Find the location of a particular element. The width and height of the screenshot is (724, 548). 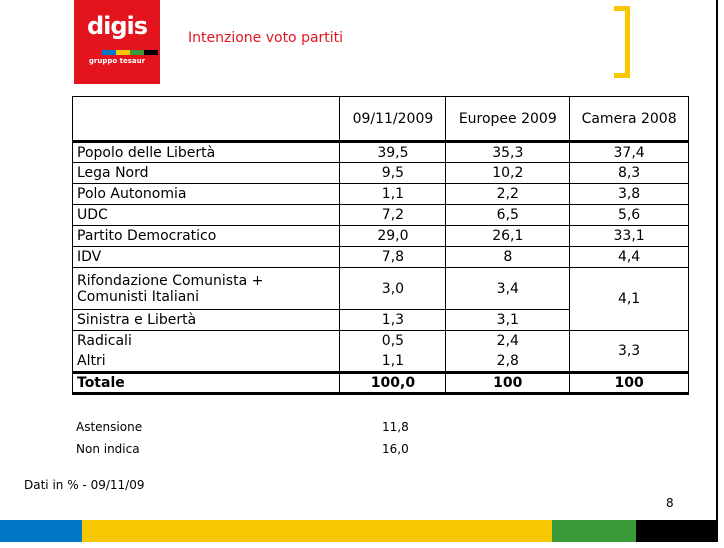

table-row: Polo Autonomia 1,1 2,2 3,8 is located at coordinates (380, 194).